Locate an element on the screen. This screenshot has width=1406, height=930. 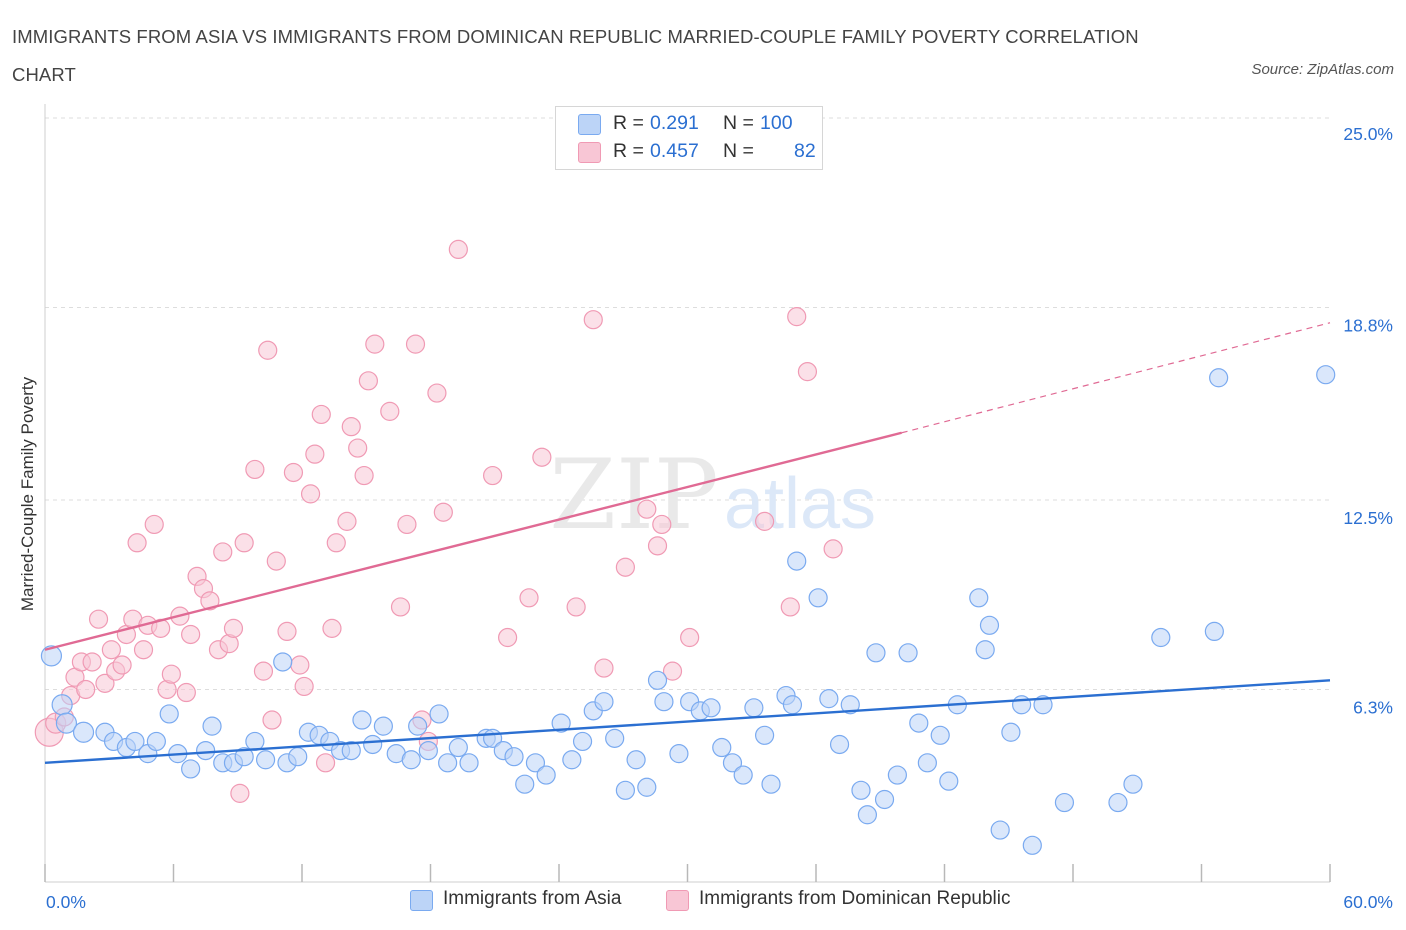
n-key: N = is located at coordinates (738, 151).